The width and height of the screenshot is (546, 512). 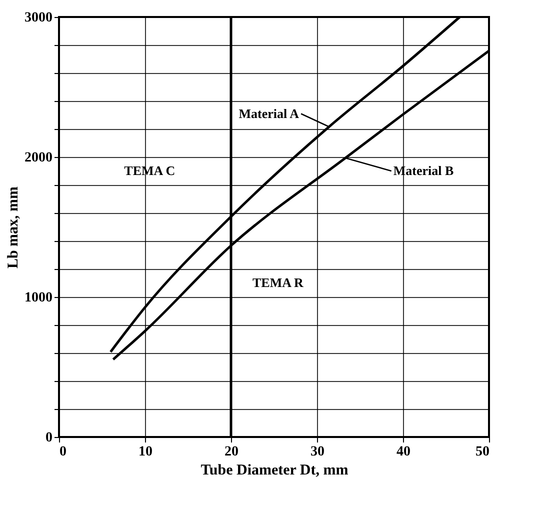 What do you see at coordinates (38, 158) in the screenshot?
I see `y-tick-label: 2000` at bounding box center [38, 158].